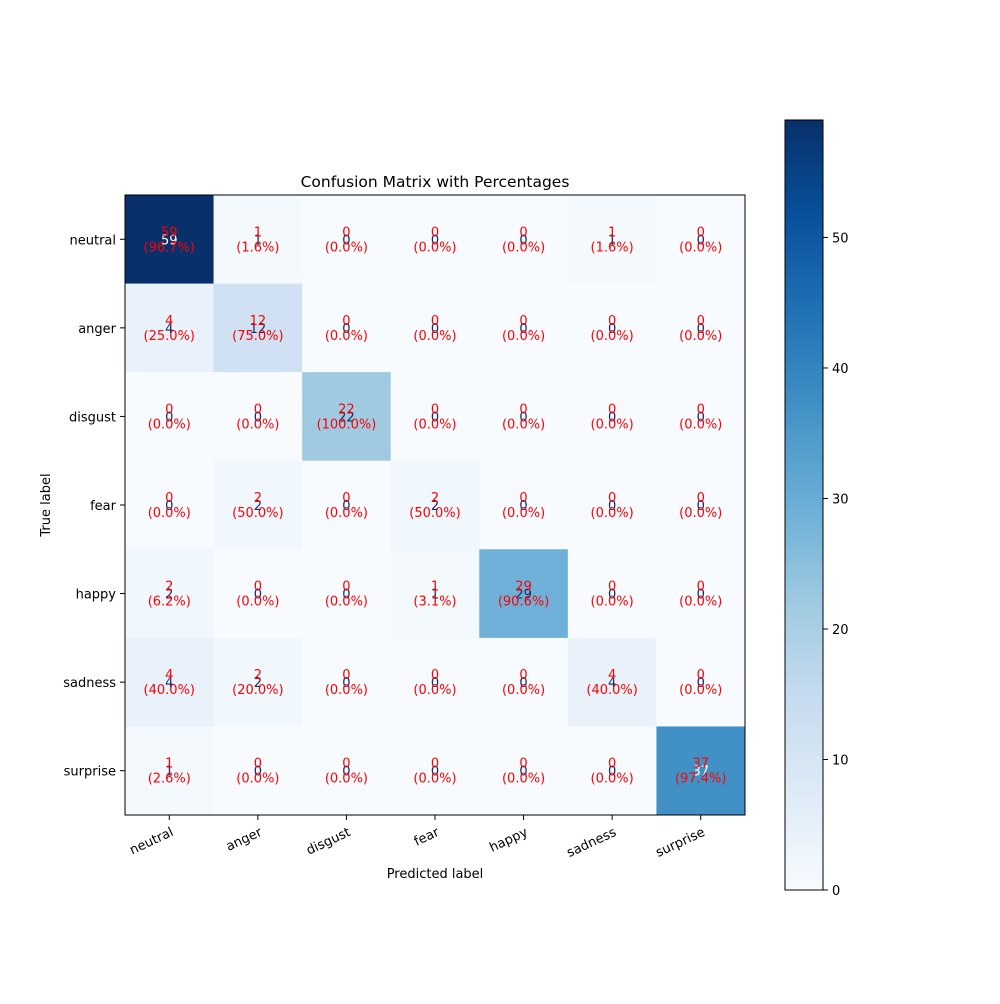  What do you see at coordinates (258, 329) in the screenshot?
I see `cell-count-label: 12` at bounding box center [258, 329].